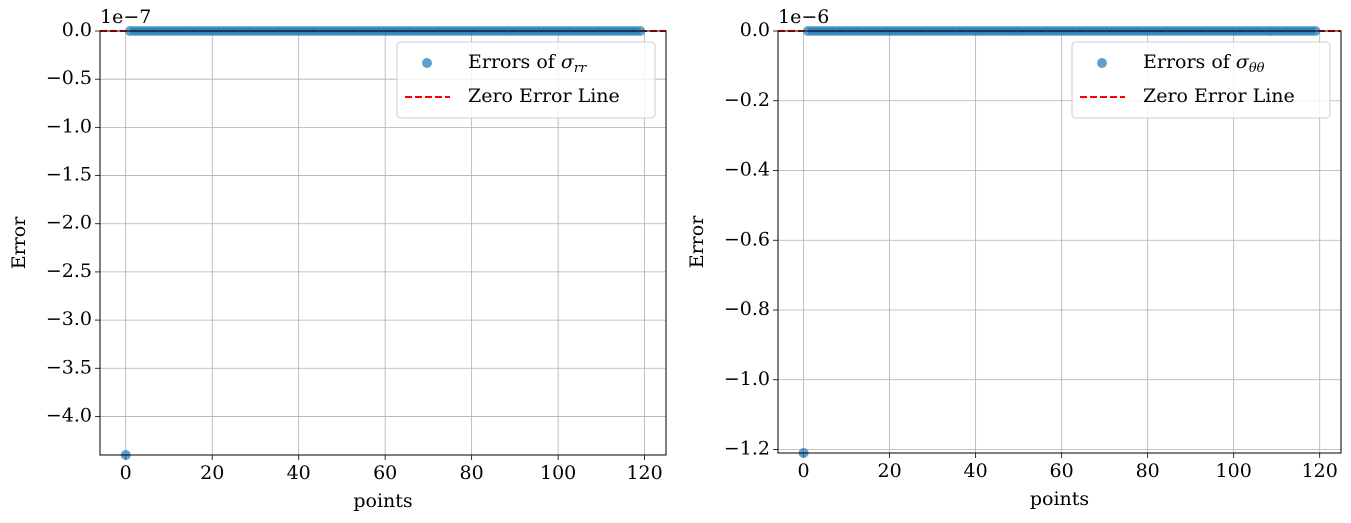 The image size is (1351, 523). What do you see at coordinates (69, 223) in the screenshot?
I see `y-tick-label: −2.0` at bounding box center [69, 223].